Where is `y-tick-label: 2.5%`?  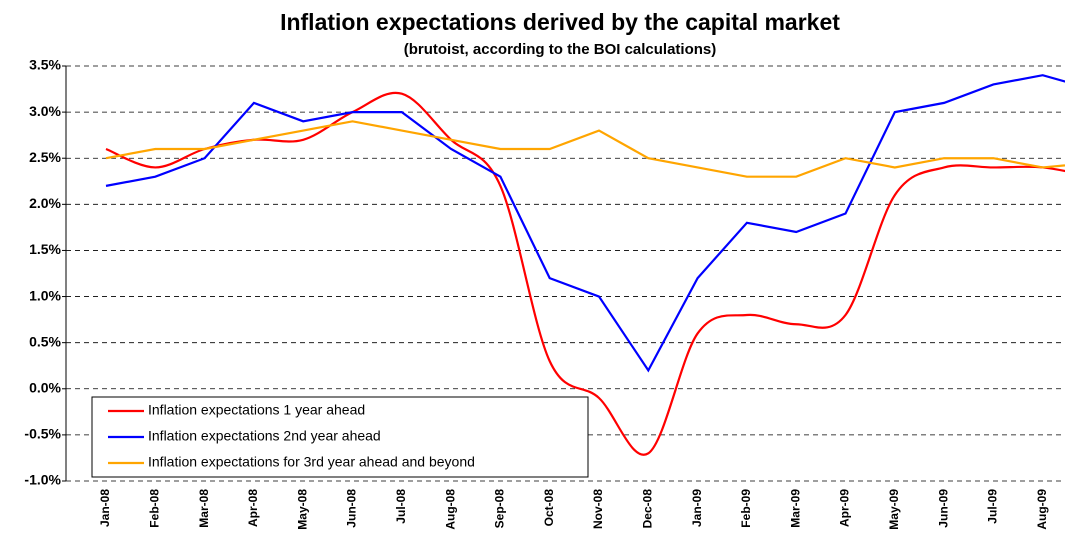
y-tick-label: 2.5% is located at coordinates (45, 157).